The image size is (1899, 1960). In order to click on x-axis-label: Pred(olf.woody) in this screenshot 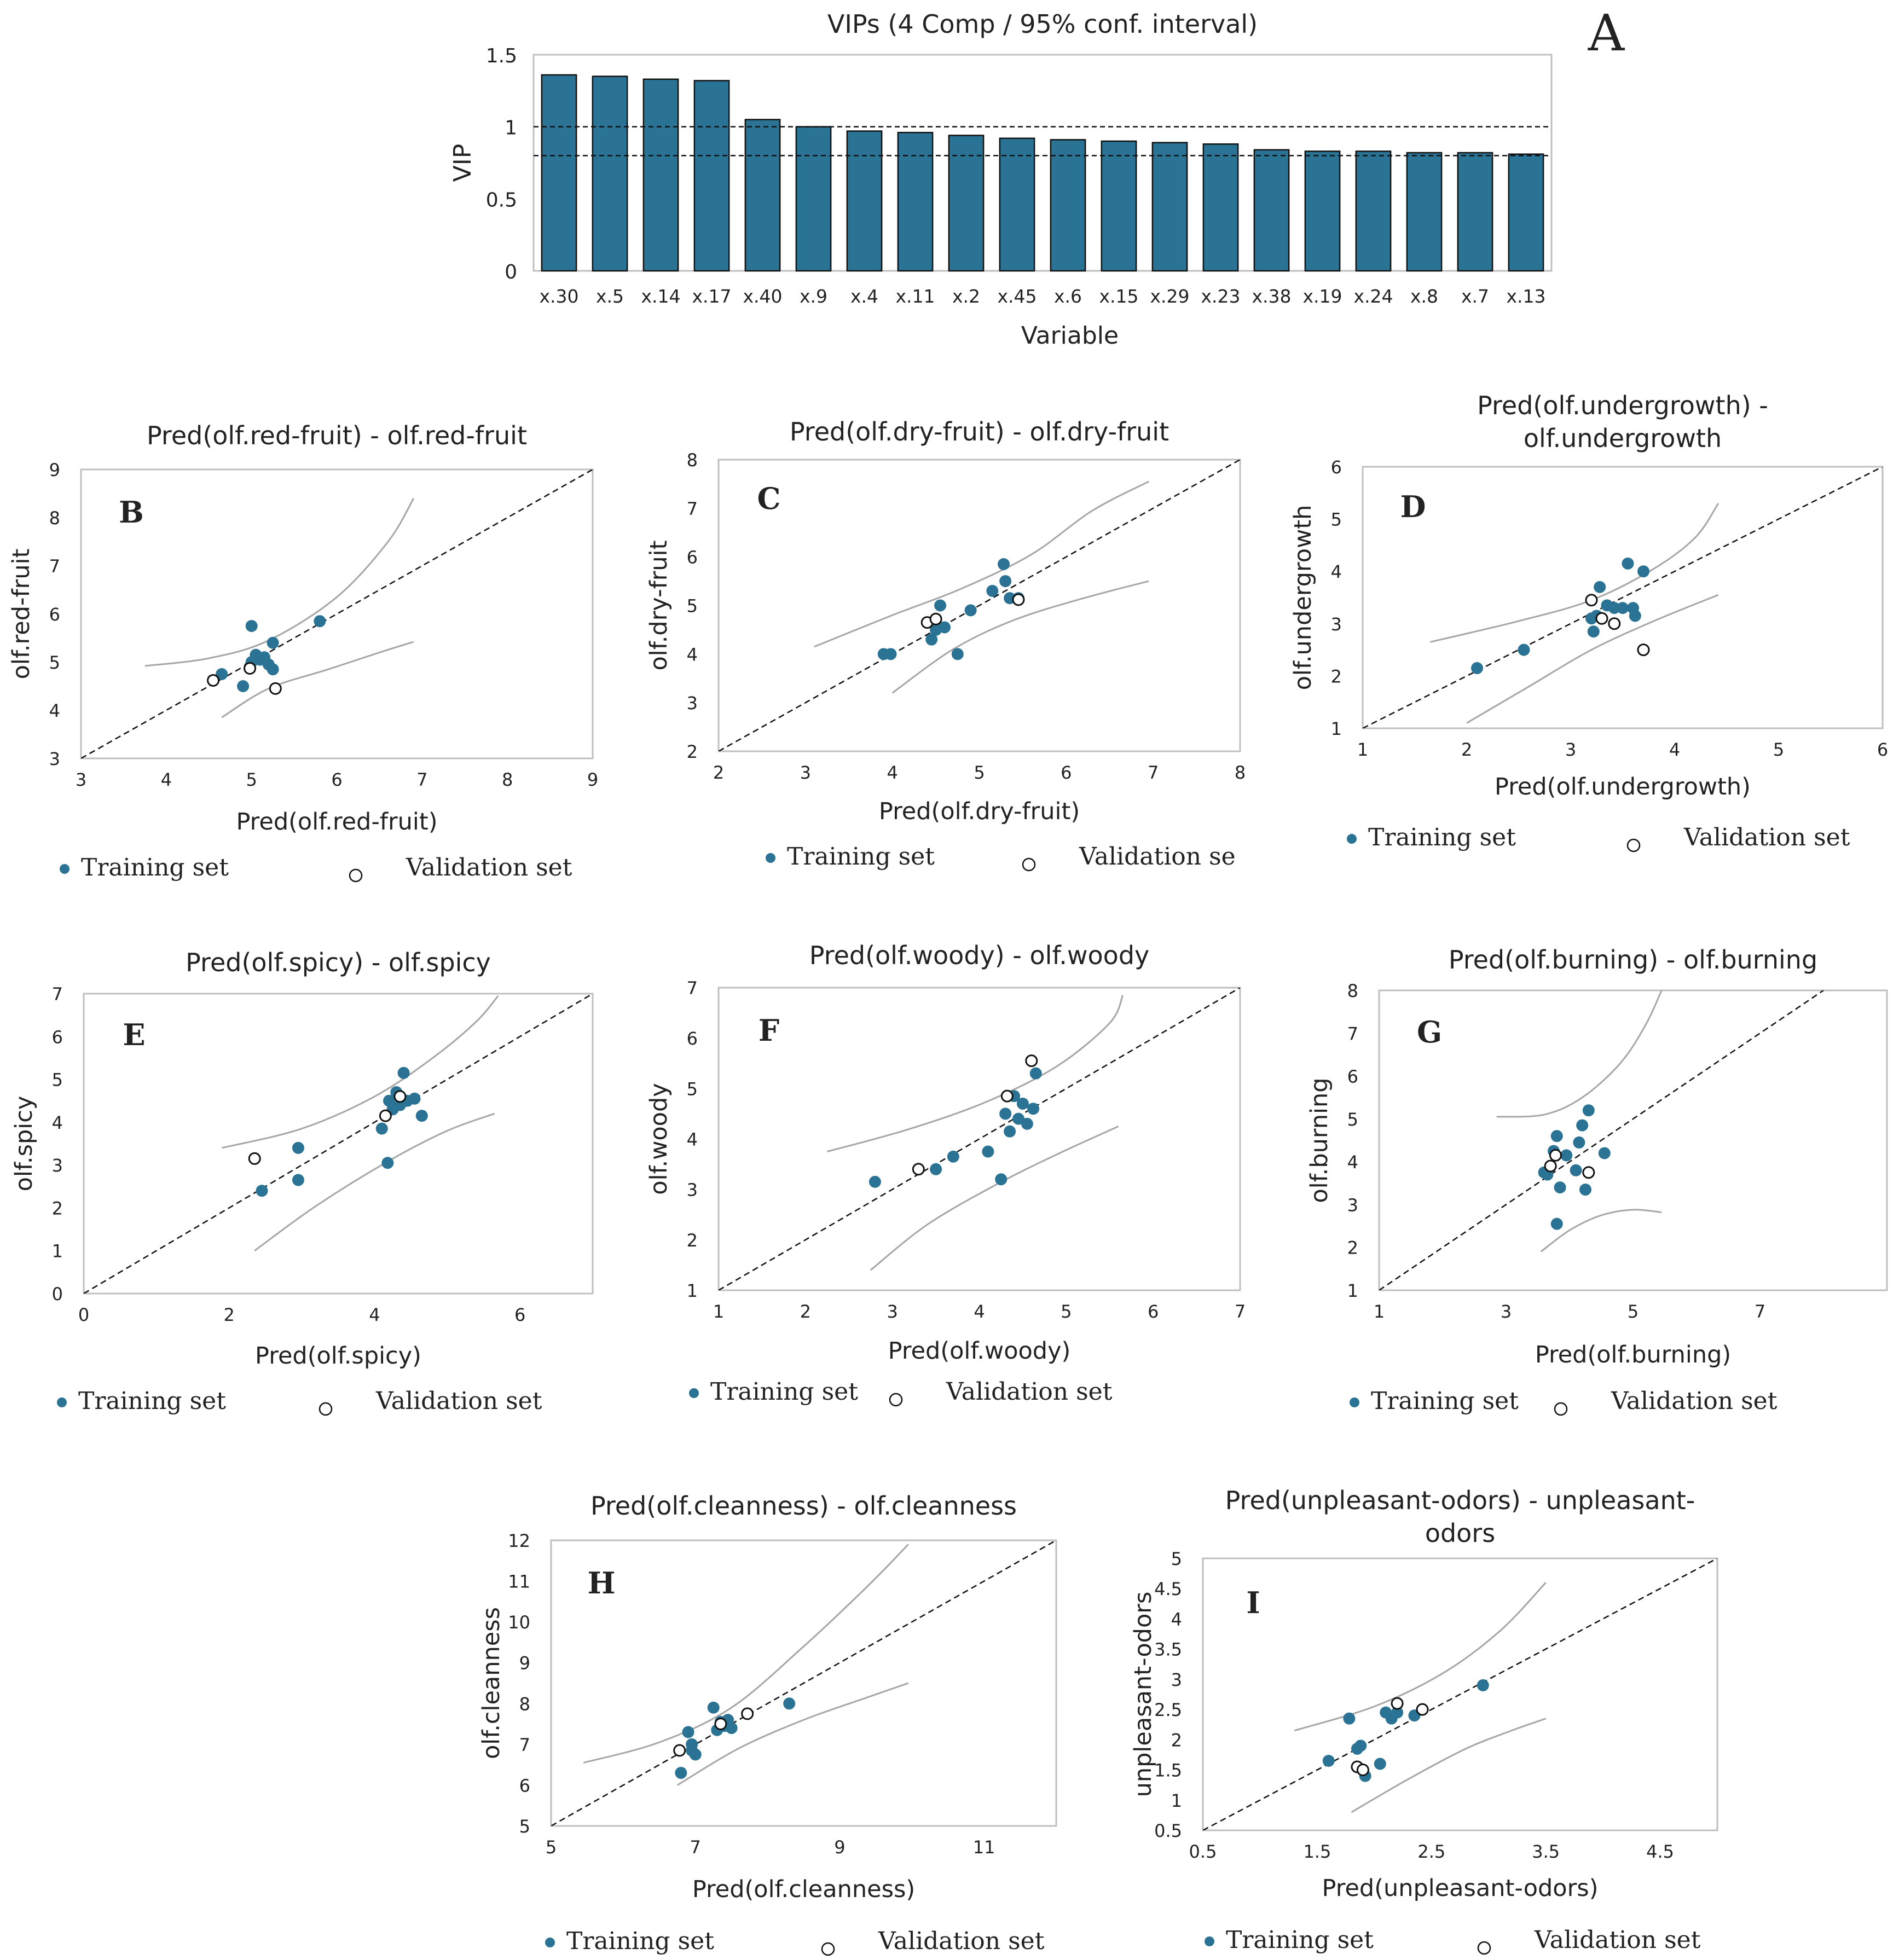, I will do `click(980, 1351)`.